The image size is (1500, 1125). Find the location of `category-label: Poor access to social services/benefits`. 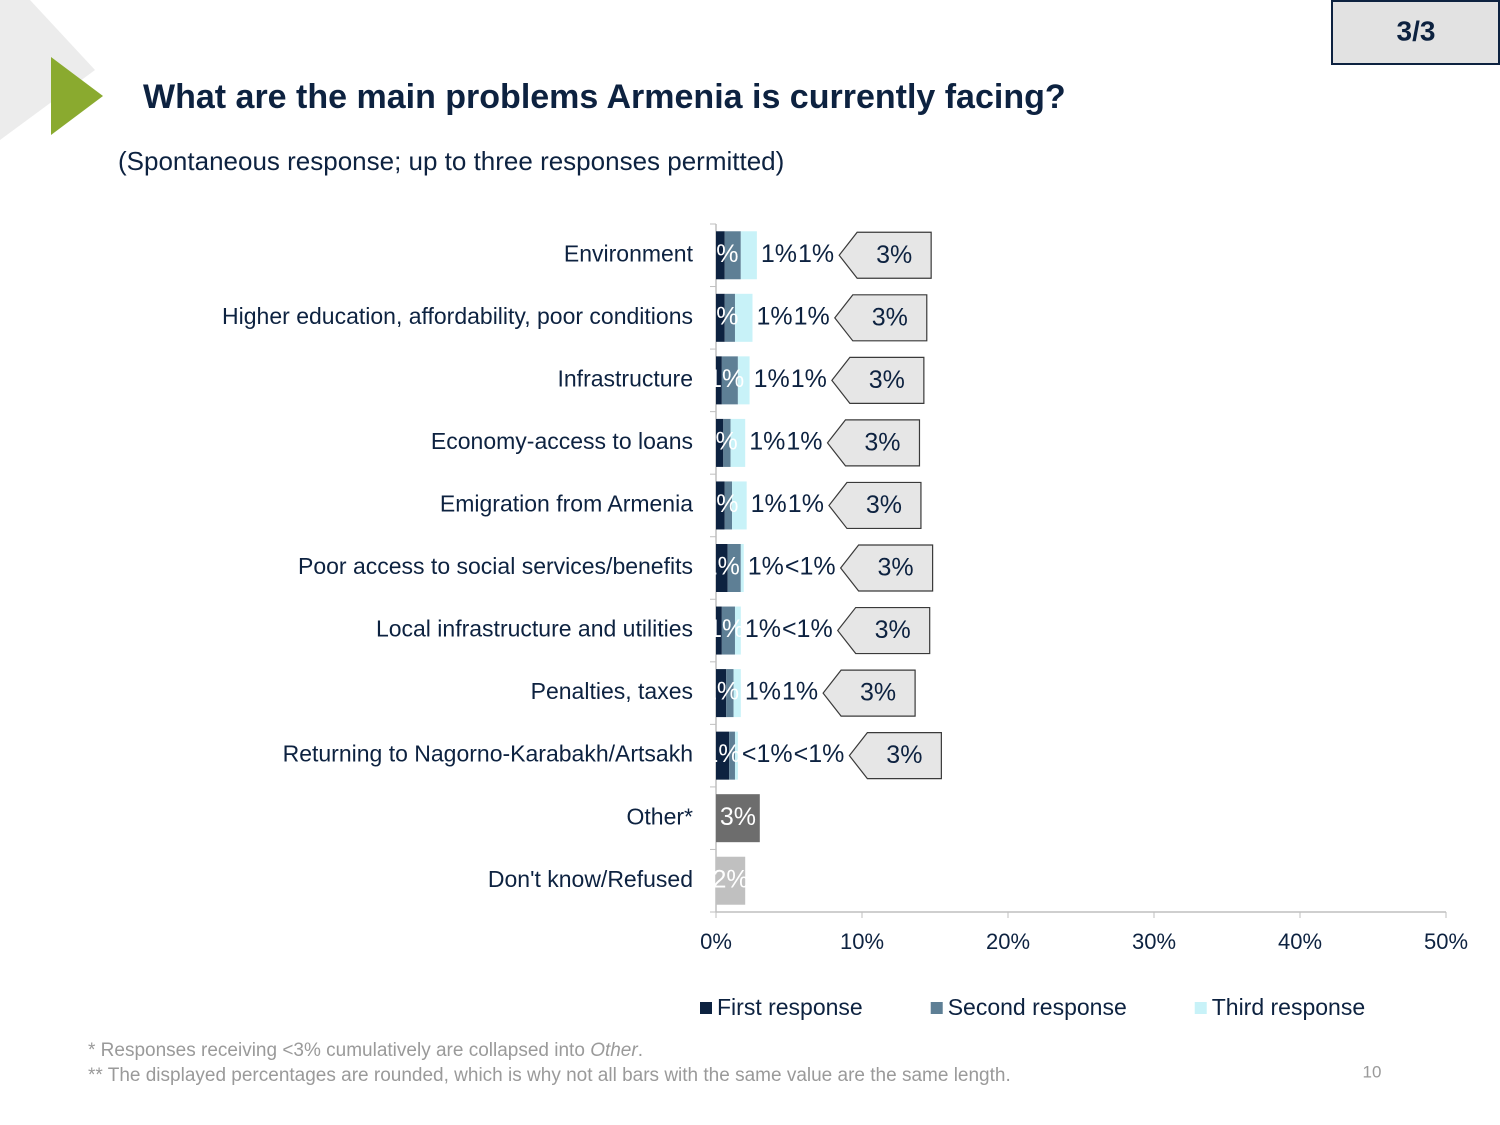

category-label: Poor access to social services/benefits is located at coordinates (495, 566).